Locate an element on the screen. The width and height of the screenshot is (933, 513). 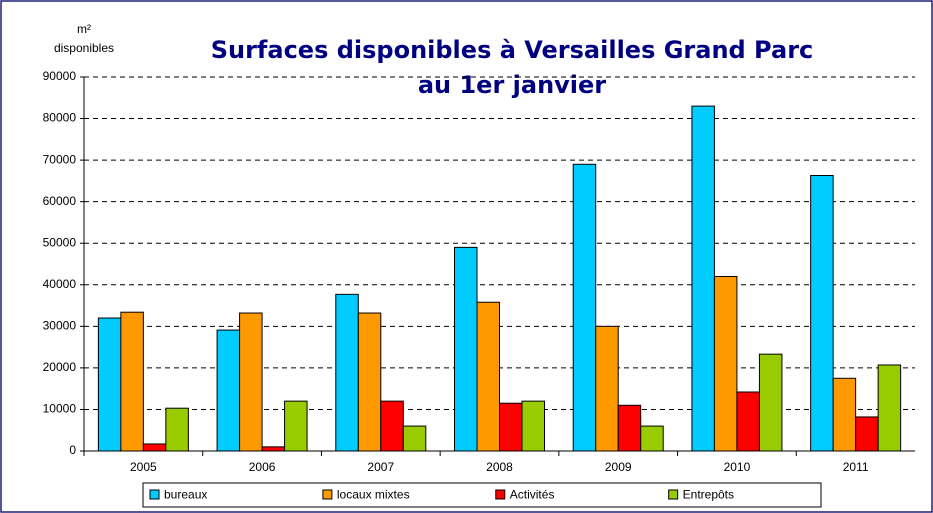
x-tick-label: 2005 is located at coordinates (143, 467).